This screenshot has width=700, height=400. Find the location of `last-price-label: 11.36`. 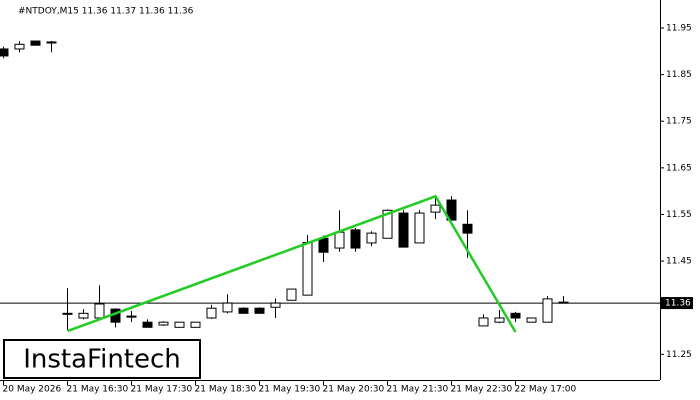

last-price-label: 11.36 is located at coordinates (678, 304).